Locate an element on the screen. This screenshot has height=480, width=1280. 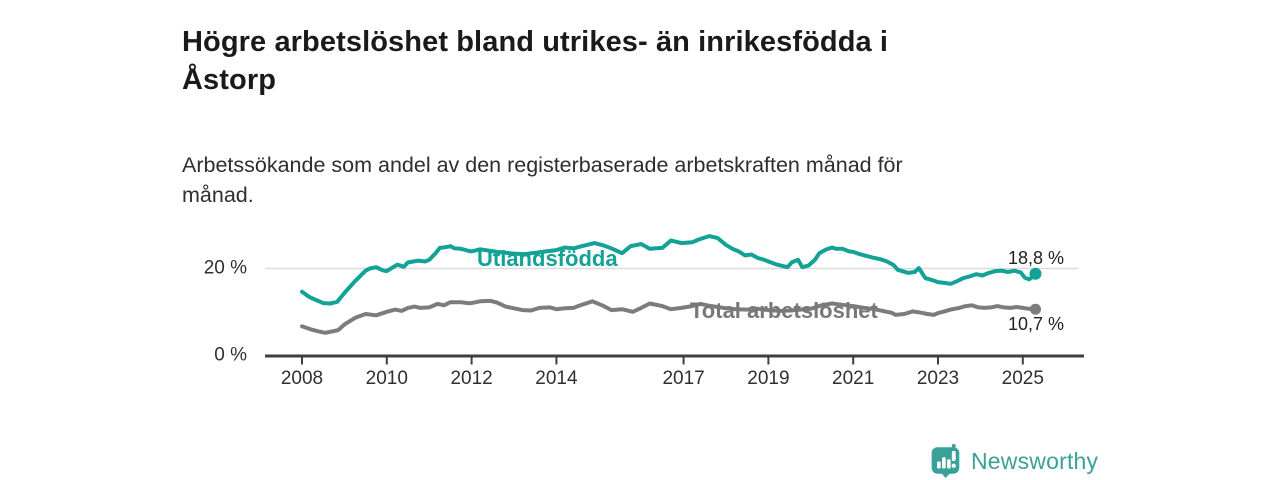
x-tick-label-2023: 2023 is located at coordinates (938, 378).